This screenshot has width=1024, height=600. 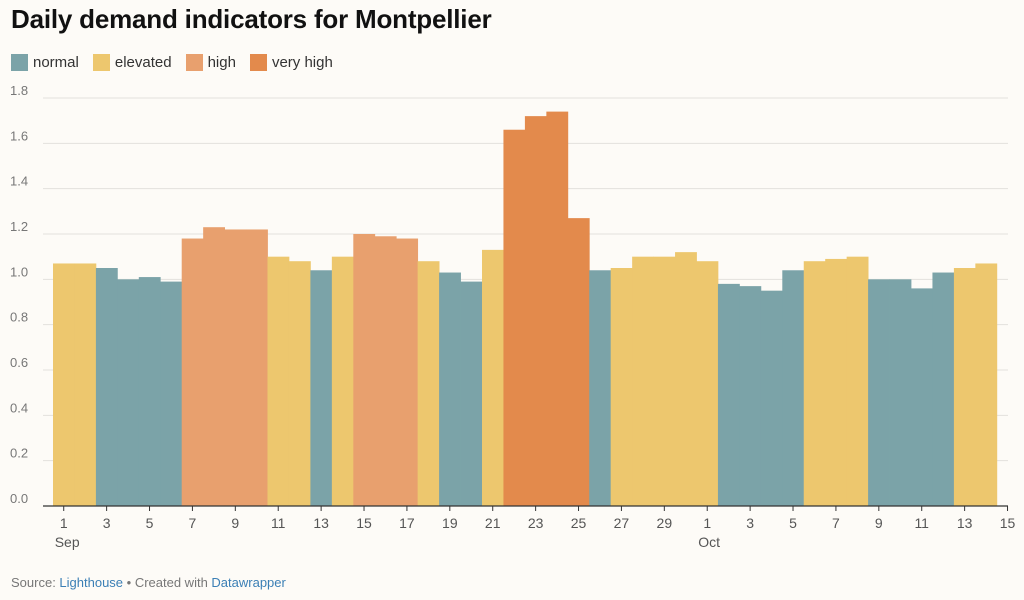 I want to click on legend-label-normal: normal, so click(x=56, y=62).